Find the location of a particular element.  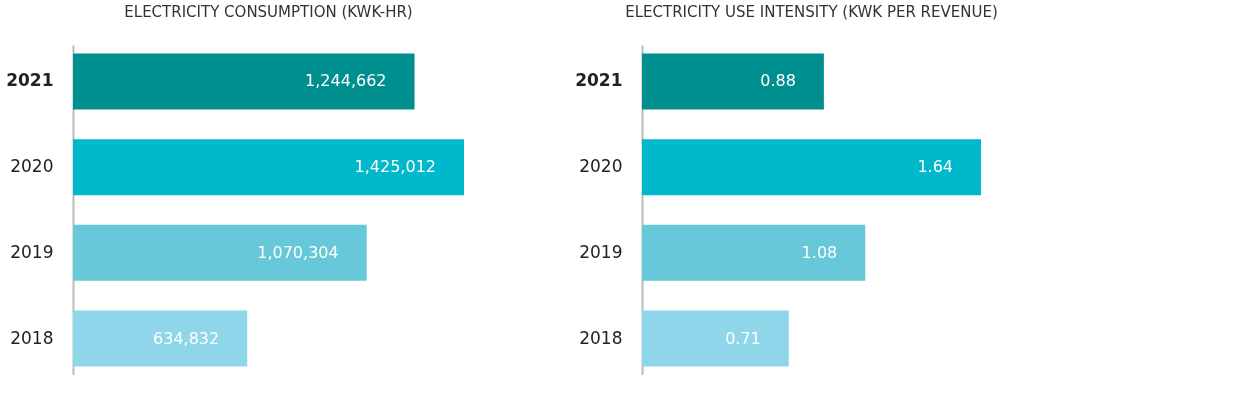

chart-title: ELECTRICITY USE INTENSITY (KWK PER REVENUE) is located at coordinates (811, 12).